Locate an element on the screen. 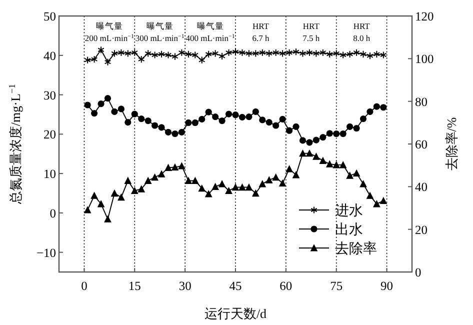 This screenshot has height=325, width=473. x-tick-label: 0 is located at coordinates (84, 286).